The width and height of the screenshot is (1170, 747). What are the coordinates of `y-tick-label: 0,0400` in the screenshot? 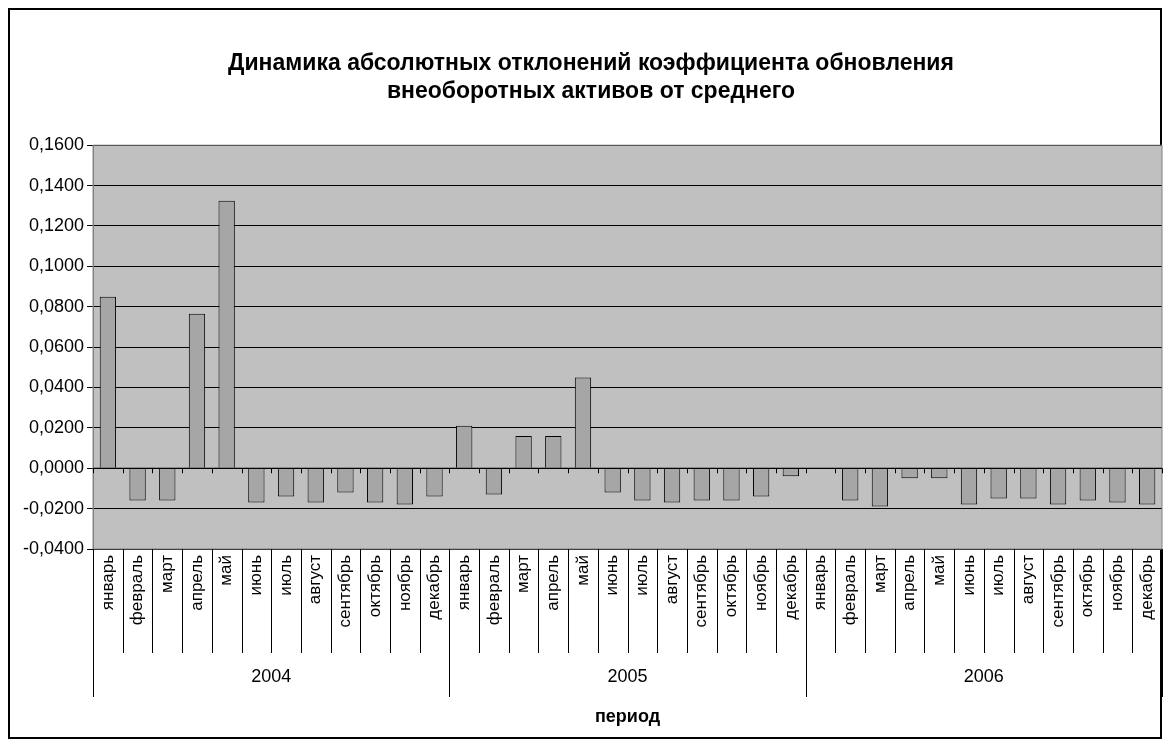 It's located at (56, 386).